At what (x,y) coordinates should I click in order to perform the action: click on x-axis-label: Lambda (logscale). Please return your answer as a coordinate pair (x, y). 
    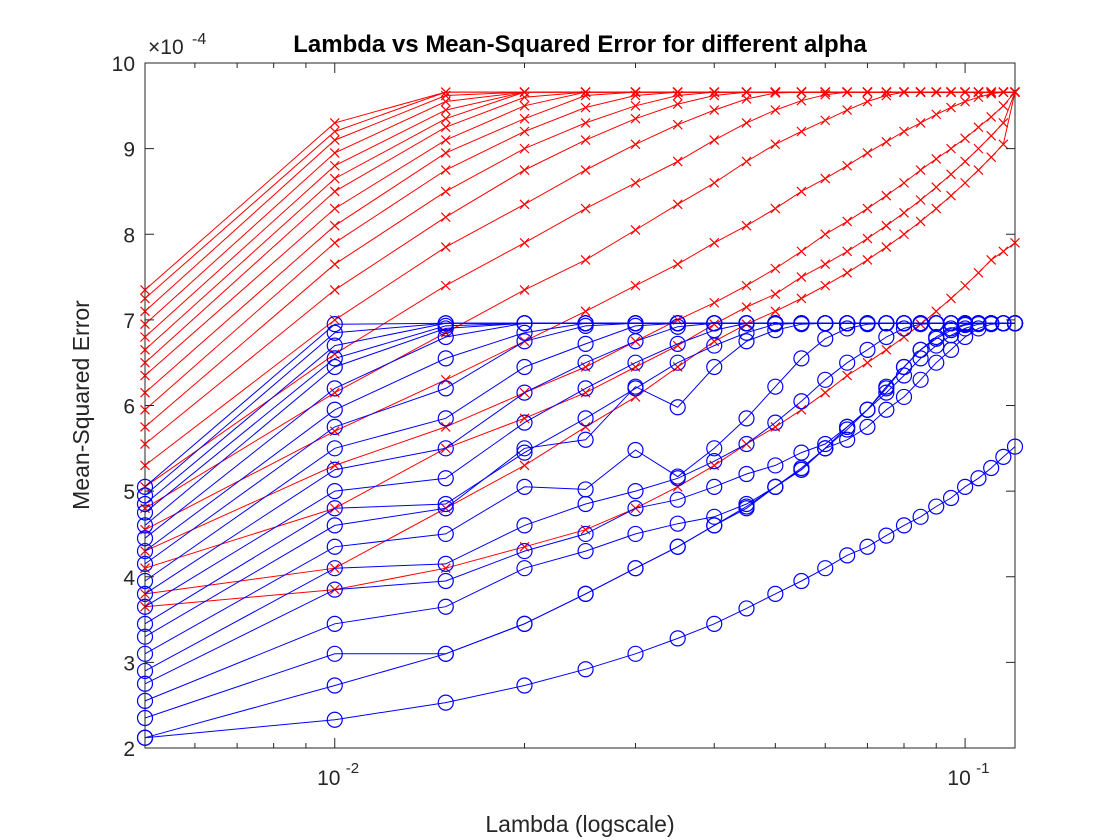
    Looking at the image, I should click on (579, 824).